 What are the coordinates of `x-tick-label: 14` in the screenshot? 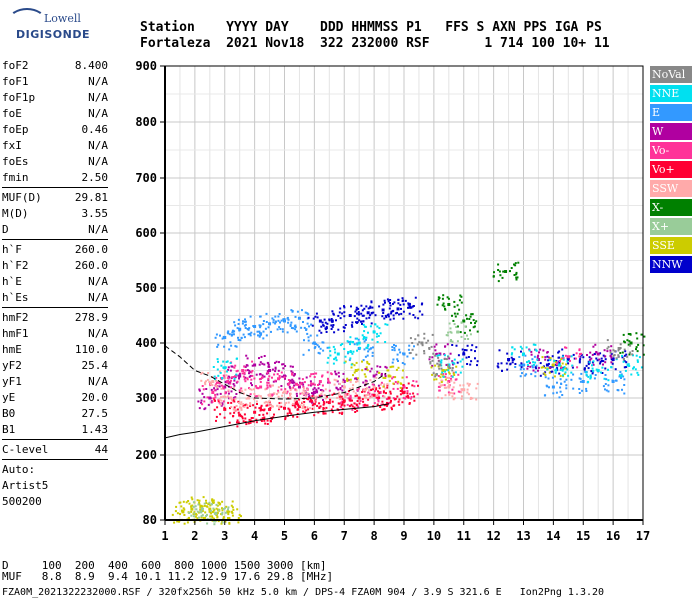 It's located at (553, 536).